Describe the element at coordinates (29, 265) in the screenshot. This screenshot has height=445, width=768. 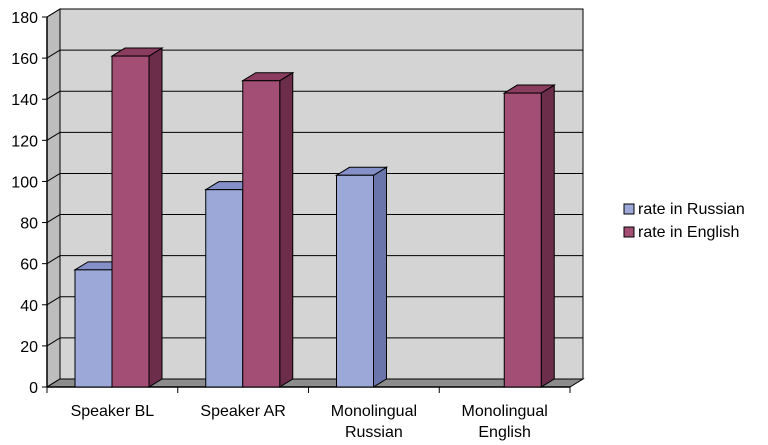
I see `y-tick-label: 60` at that location.